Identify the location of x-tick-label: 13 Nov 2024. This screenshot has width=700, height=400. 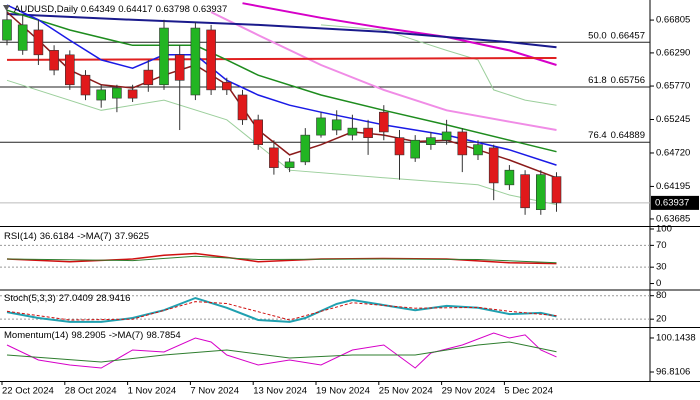
(280, 391).